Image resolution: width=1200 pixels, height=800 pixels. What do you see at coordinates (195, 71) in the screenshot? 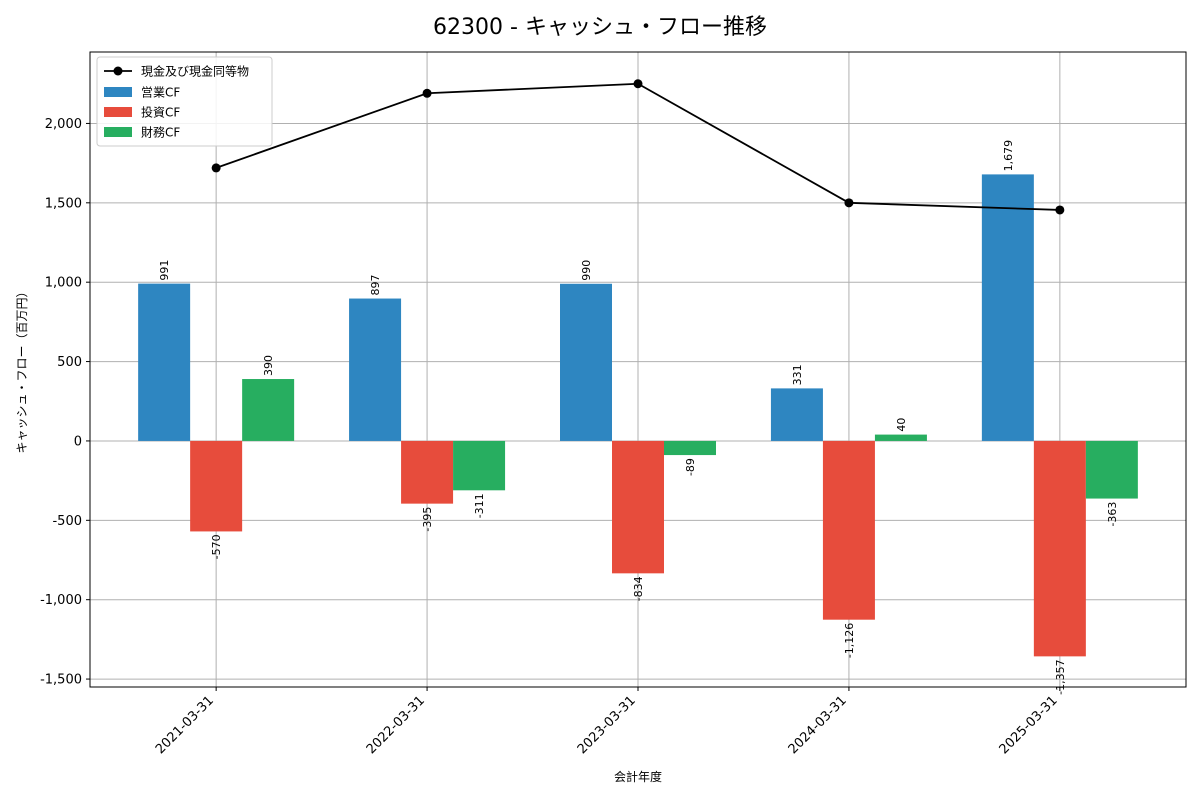
I see `legend-label: 現金及び現金同等物` at bounding box center [195, 71].